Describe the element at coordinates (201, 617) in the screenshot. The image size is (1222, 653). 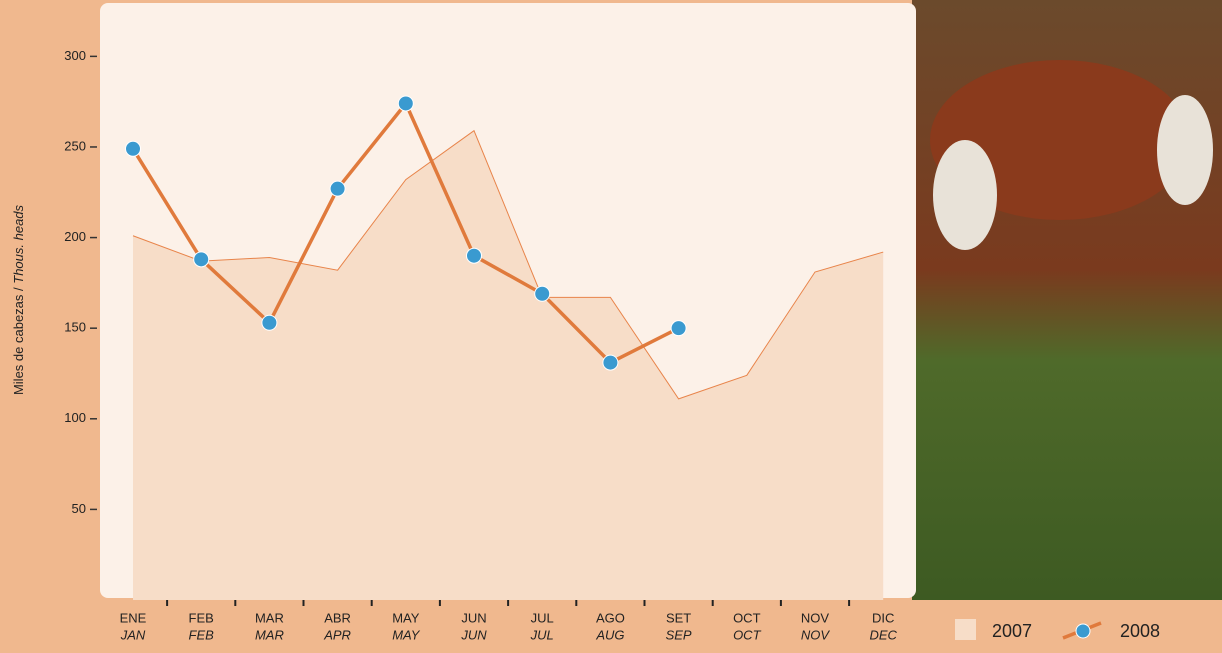
I see `x-tick-label: FEB` at that location.